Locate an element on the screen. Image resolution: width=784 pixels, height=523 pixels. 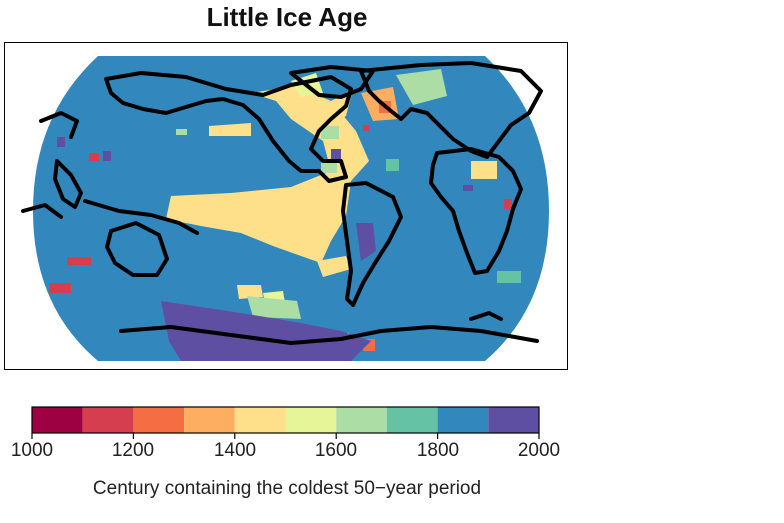
colorbar-tick-label: 1400 is located at coordinates (235, 450).